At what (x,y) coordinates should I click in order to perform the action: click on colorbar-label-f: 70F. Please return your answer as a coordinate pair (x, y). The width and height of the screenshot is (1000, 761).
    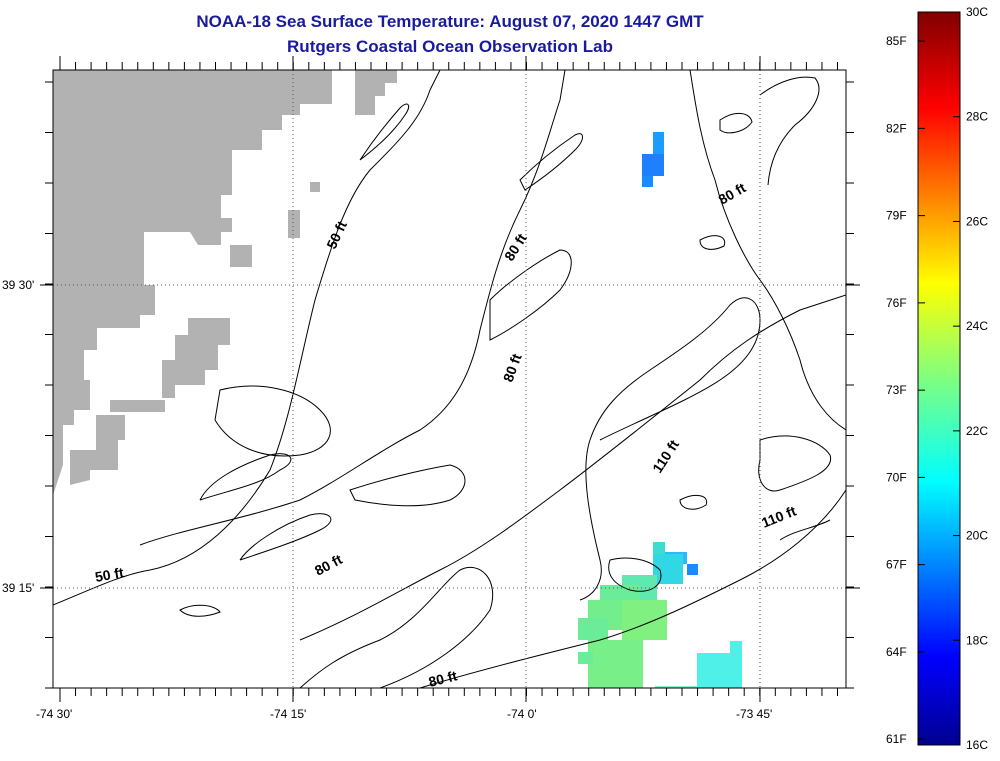
    Looking at the image, I should click on (896, 477).